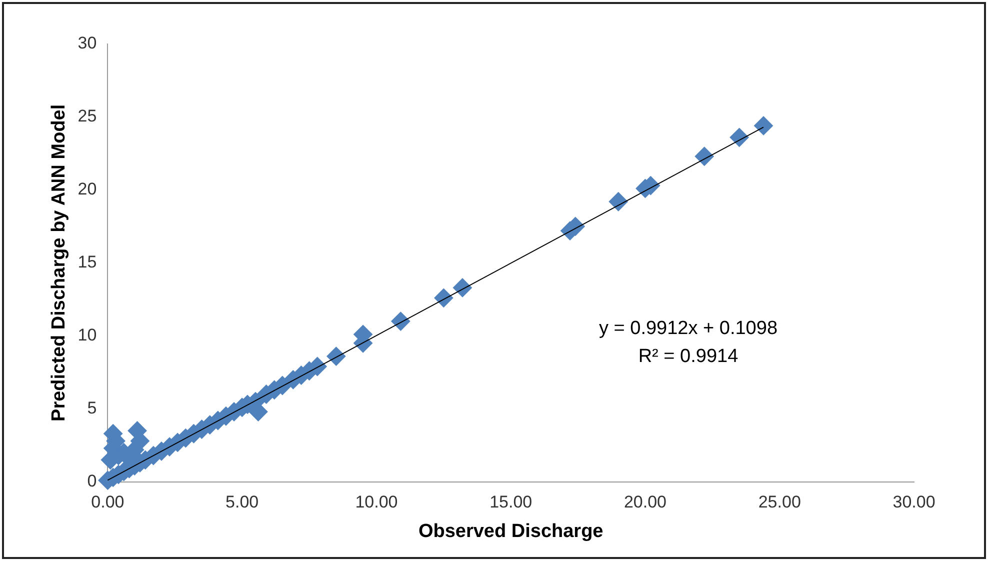 Image resolution: width=992 pixels, height=565 pixels. Describe the element at coordinates (87, 262) in the screenshot. I see `y-tick-label: 15` at that location.